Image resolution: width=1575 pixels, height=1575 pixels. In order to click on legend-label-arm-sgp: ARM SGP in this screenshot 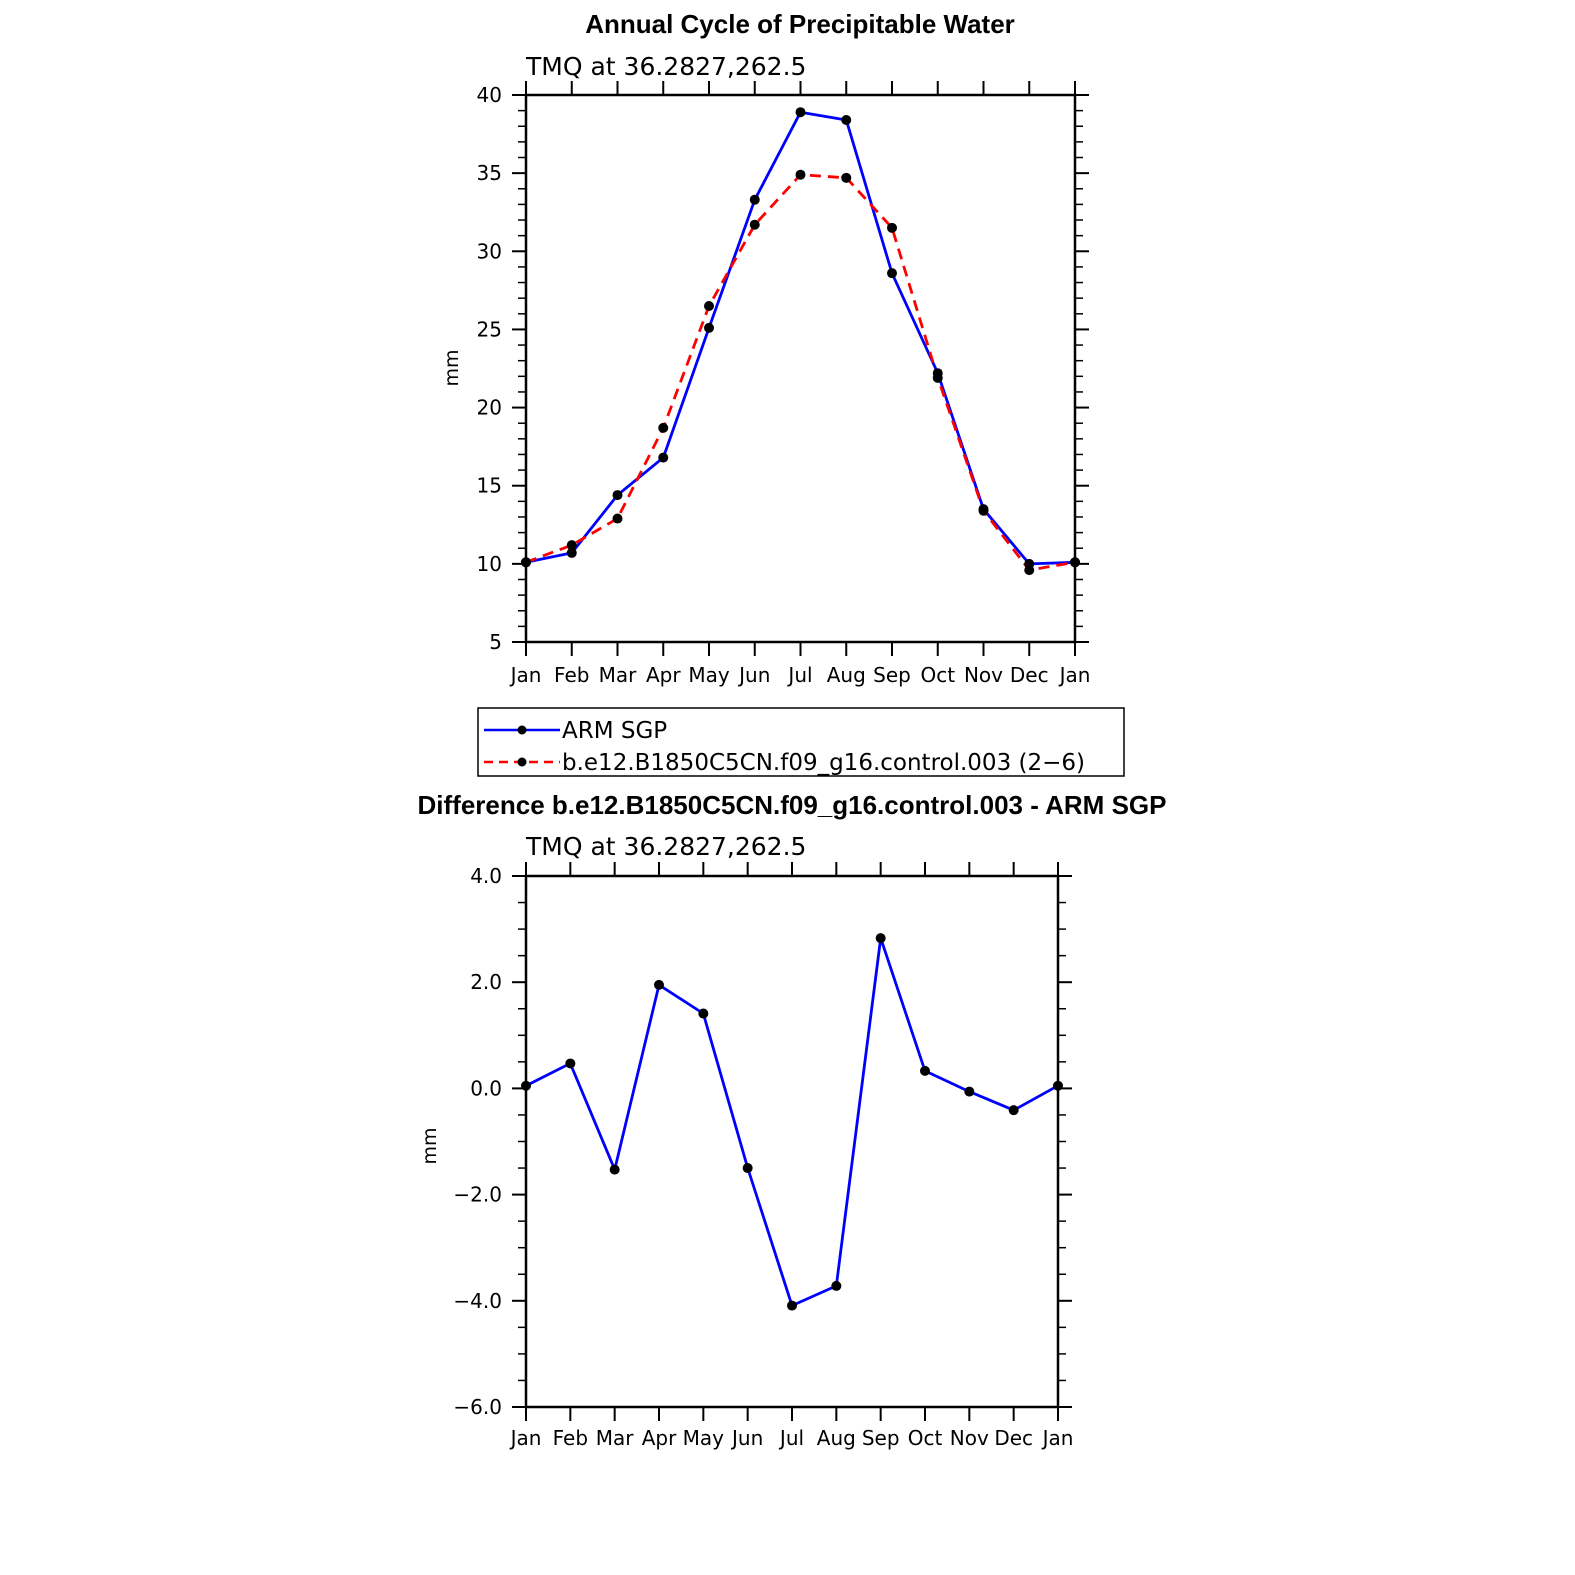, I will do `click(614, 731)`.